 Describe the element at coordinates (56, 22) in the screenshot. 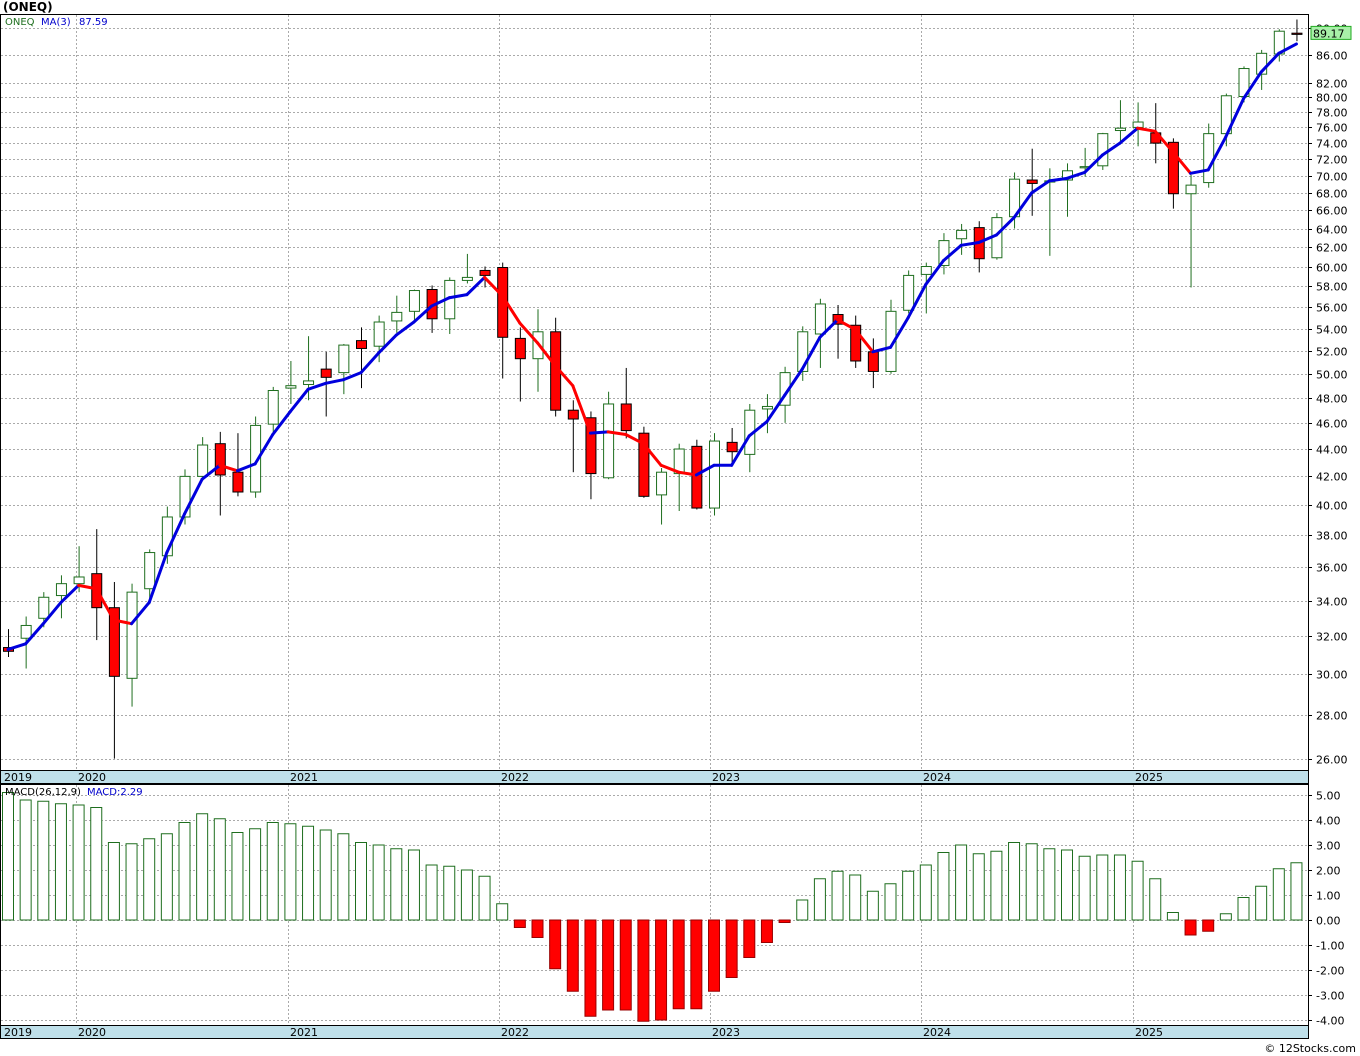

I see `ma-label: MA(3)` at that location.